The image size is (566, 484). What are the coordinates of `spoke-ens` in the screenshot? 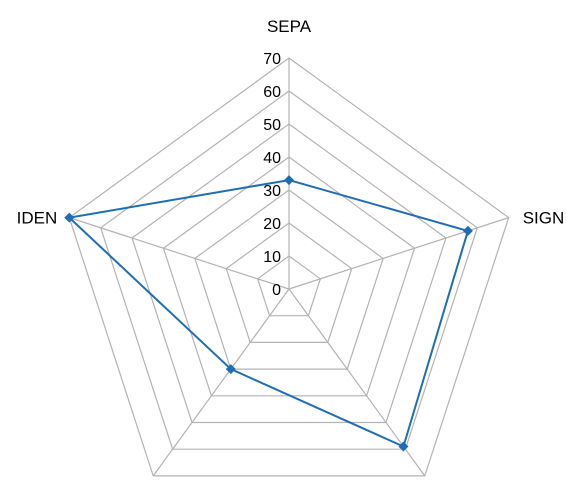 It's located at (221, 382).